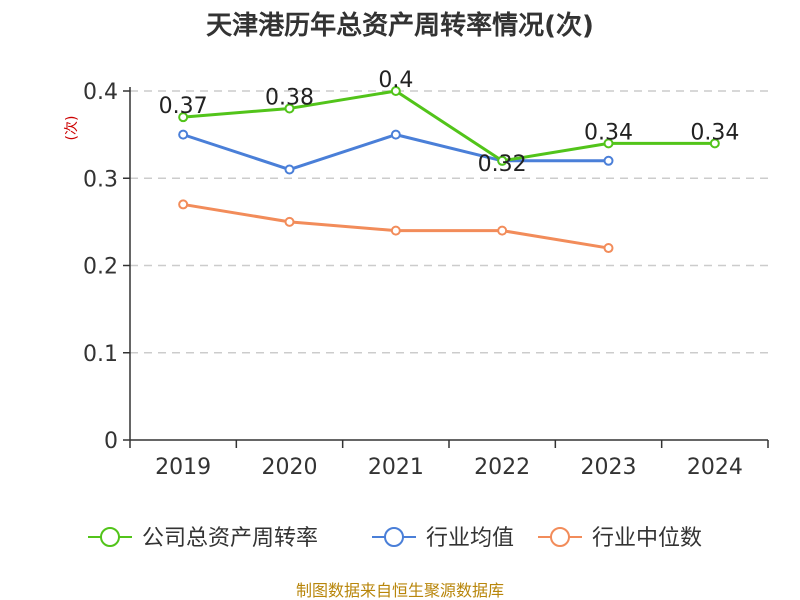 The width and height of the screenshot is (800, 600). I want to click on x-tick-label: 2022, so click(502, 467).